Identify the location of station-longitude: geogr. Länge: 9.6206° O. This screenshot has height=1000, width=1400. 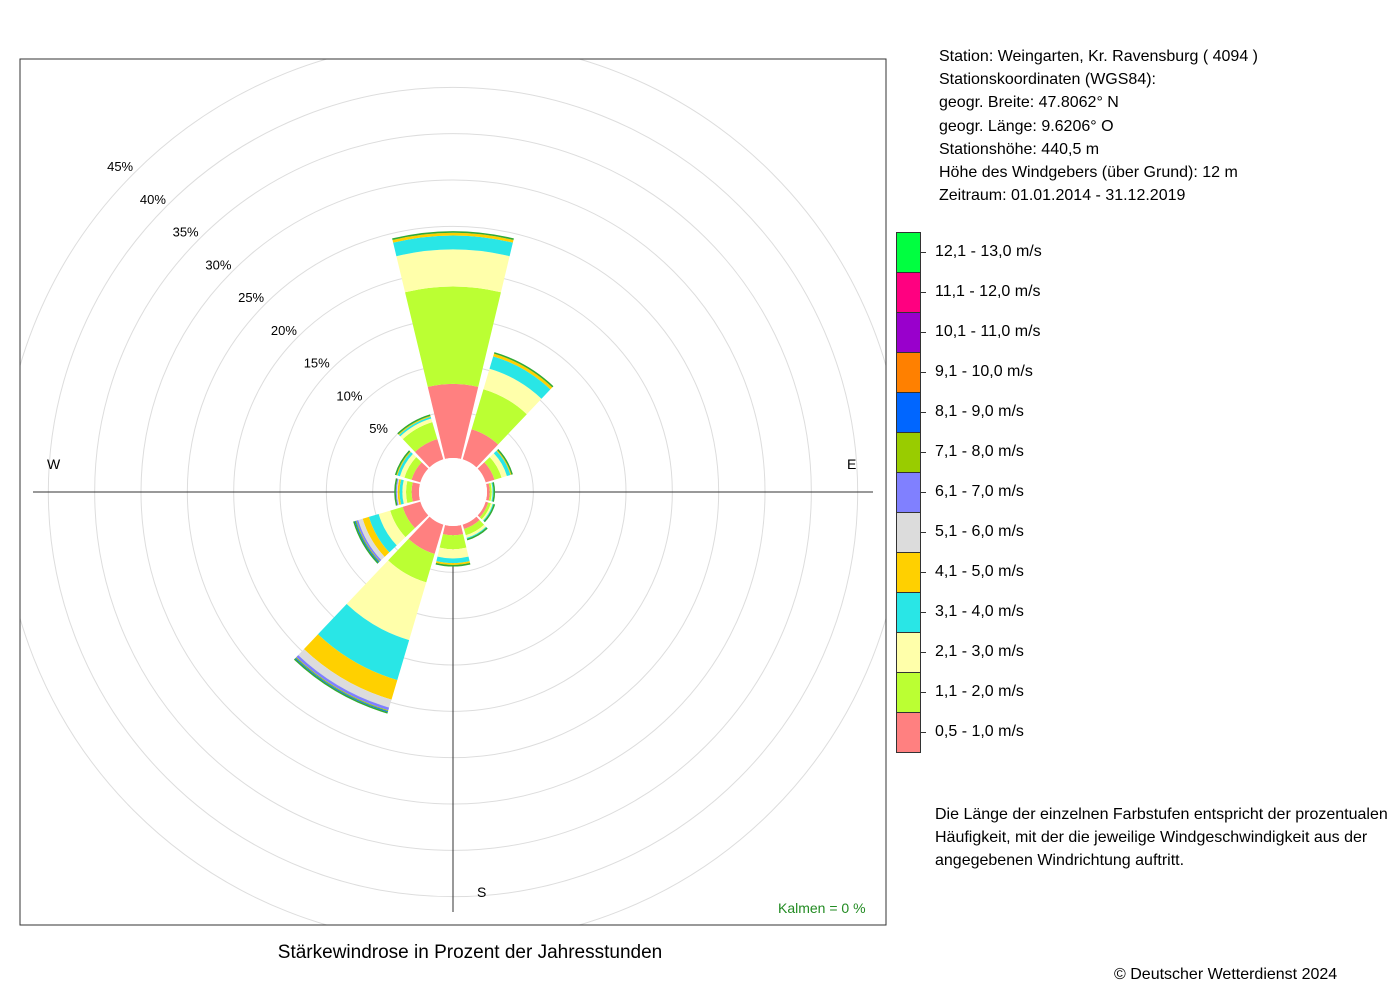
(1026, 126).